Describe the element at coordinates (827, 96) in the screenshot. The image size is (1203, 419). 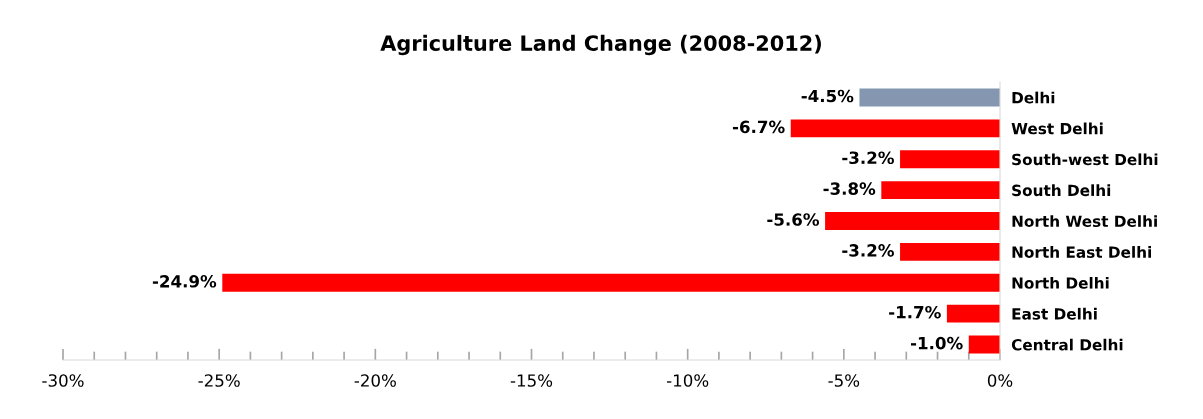
I see `data-label: -4.5%` at that location.